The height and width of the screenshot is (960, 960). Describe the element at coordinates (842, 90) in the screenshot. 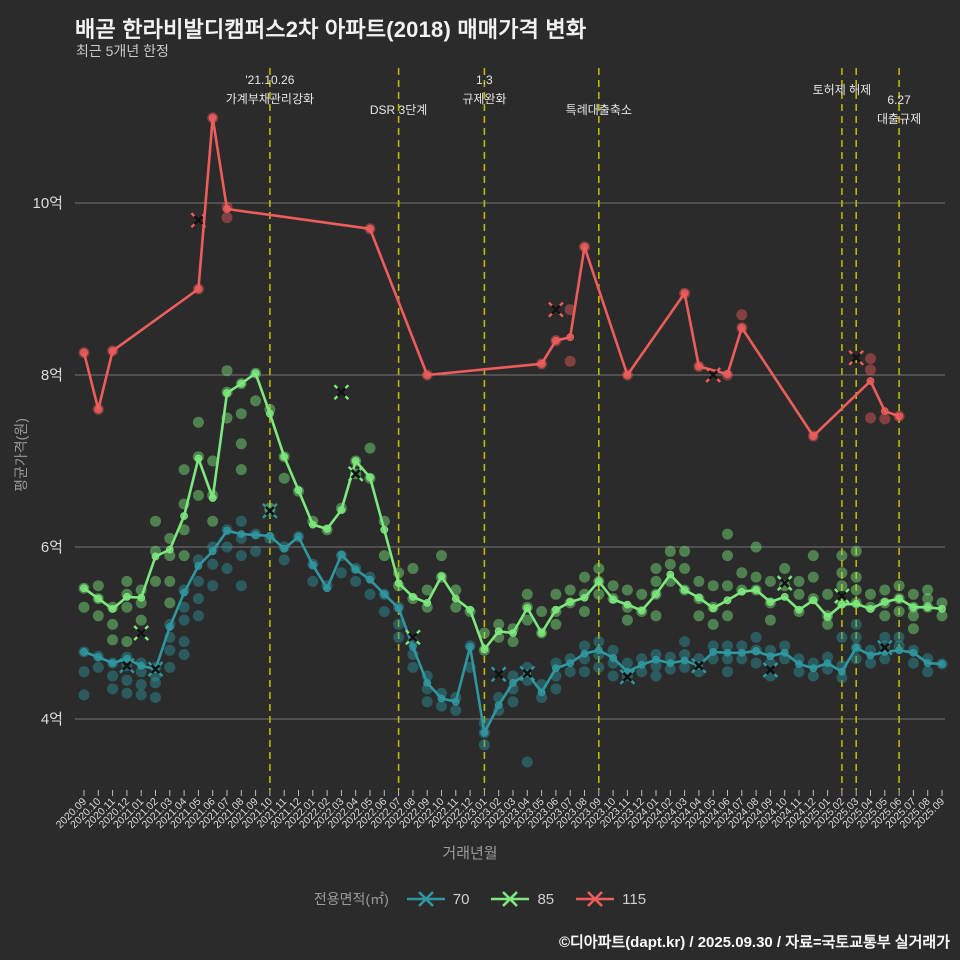

I see `event-label: 토허제 해제` at that location.